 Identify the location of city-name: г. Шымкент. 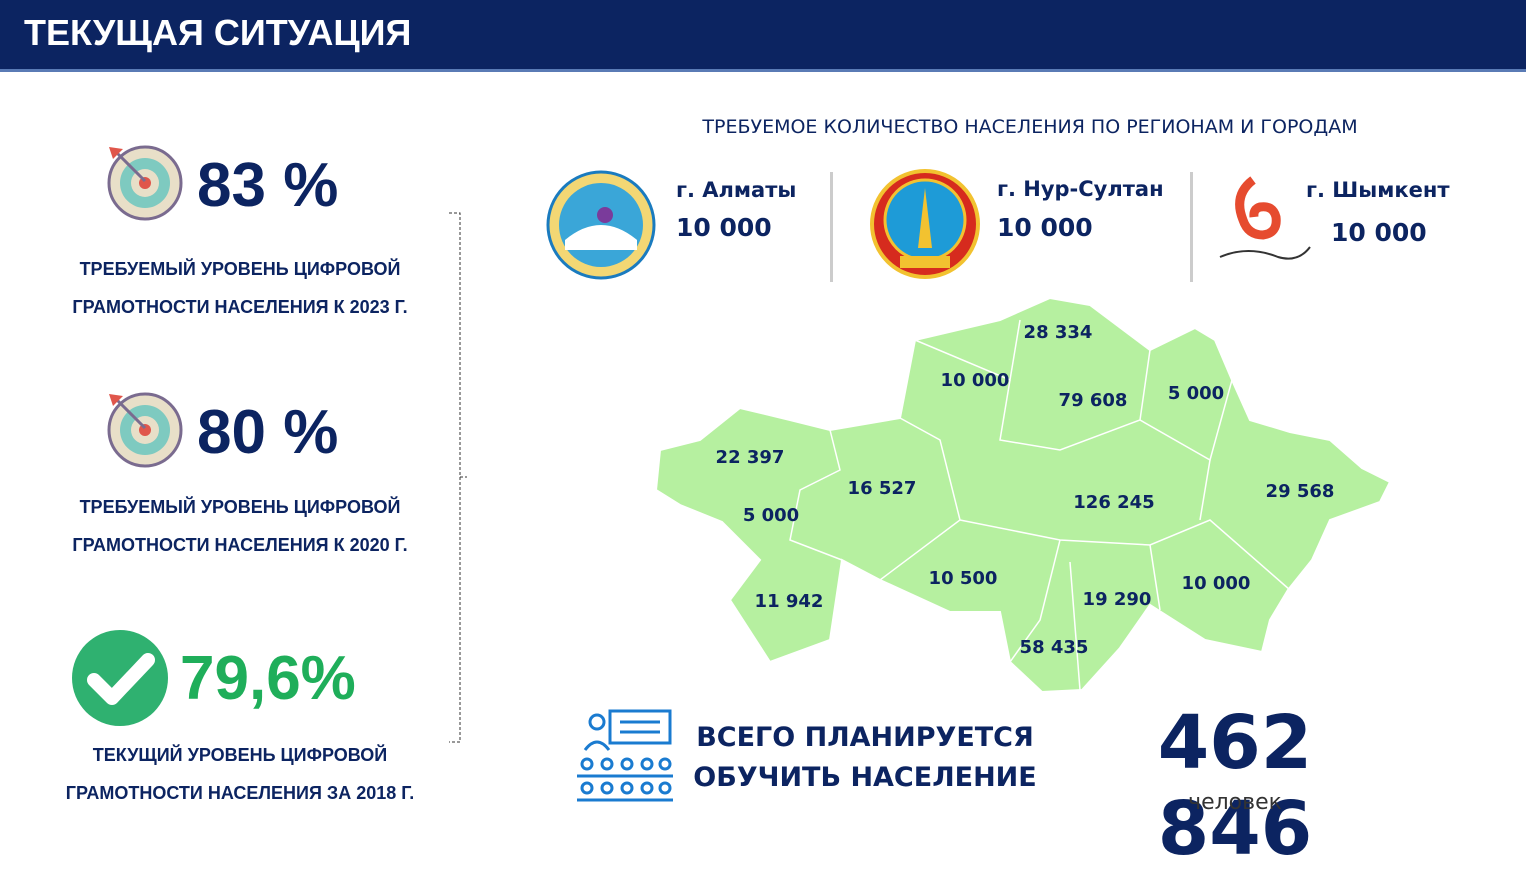
(1378, 190).